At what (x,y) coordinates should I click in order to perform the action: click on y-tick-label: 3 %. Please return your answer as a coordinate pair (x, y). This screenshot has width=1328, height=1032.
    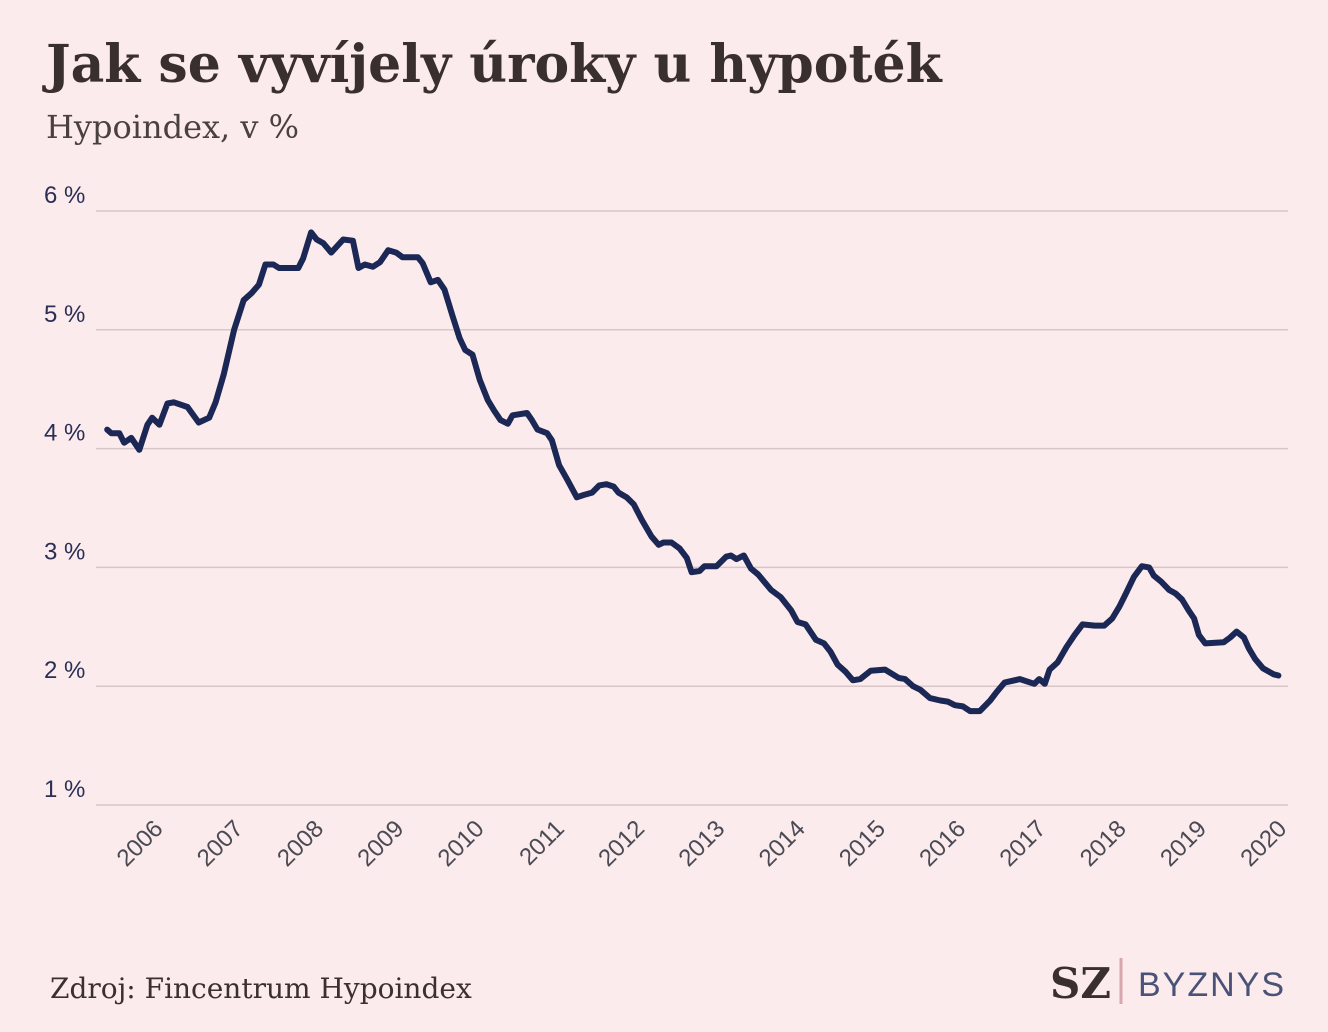
    Looking at the image, I should click on (64, 551).